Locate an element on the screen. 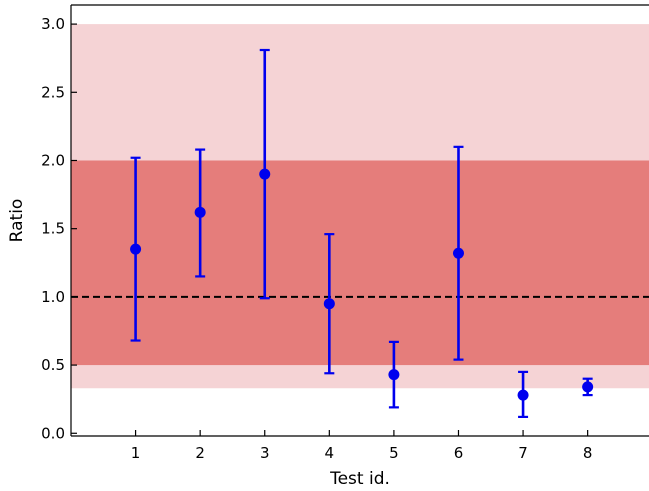 Image resolution: width=649 pixels, height=491 pixels. y-ticks: 0.0 0.5 1.0 1.5 2.0 2.5 3.0 is located at coordinates (59, 228).